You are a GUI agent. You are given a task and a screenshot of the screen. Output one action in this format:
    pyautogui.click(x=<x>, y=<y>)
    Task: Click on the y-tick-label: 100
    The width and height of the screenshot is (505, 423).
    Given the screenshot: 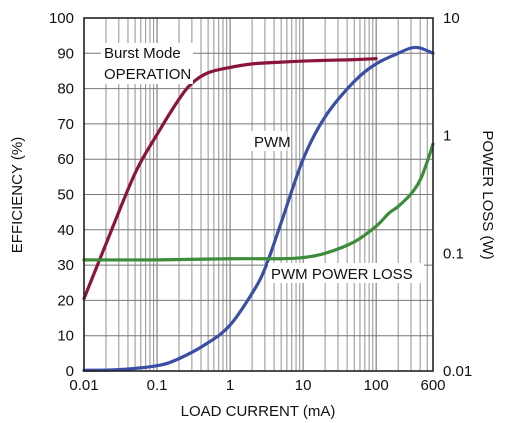 What is the action you would take?
    pyautogui.click(x=61, y=18)
    